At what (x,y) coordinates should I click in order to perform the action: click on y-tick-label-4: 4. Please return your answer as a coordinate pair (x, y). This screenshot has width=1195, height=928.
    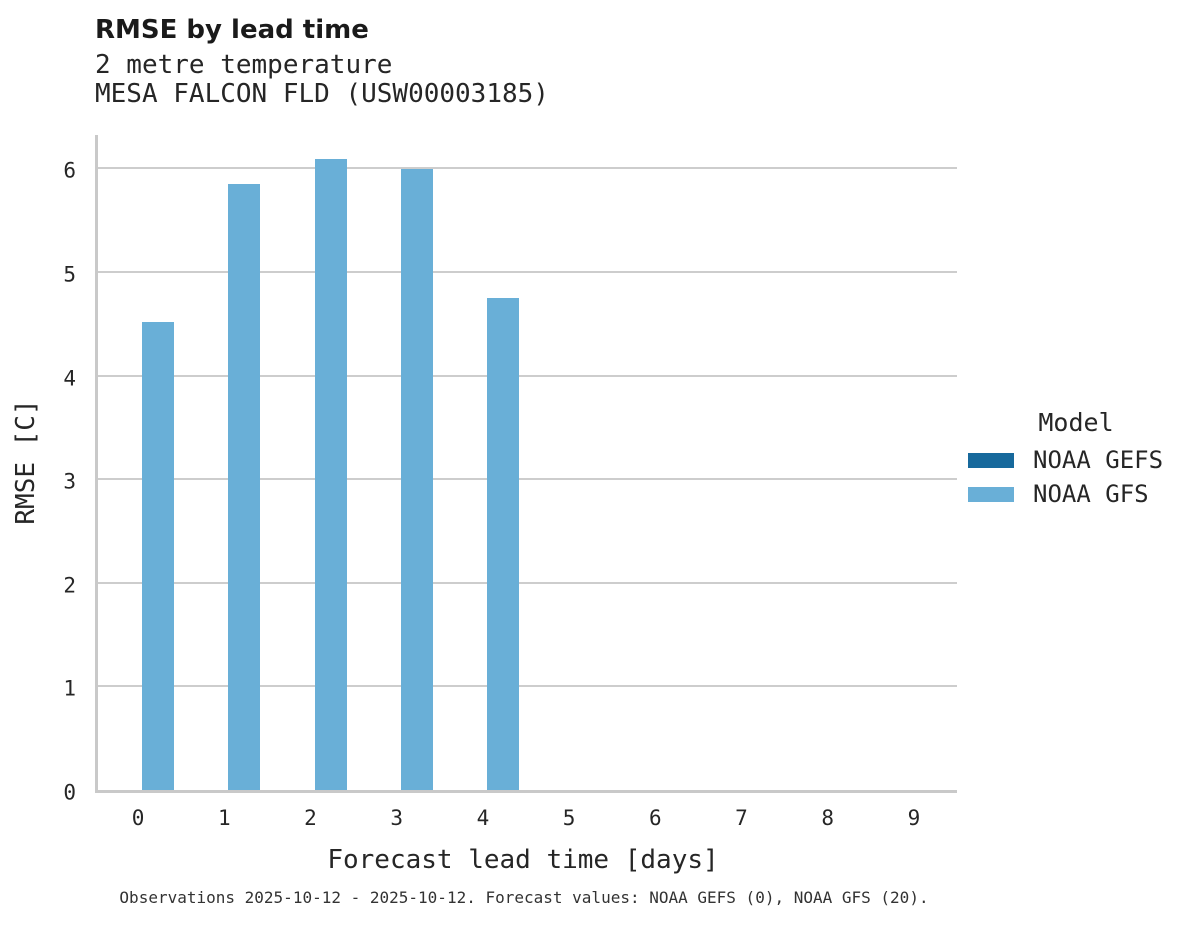
    Looking at the image, I should click on (69, 378).